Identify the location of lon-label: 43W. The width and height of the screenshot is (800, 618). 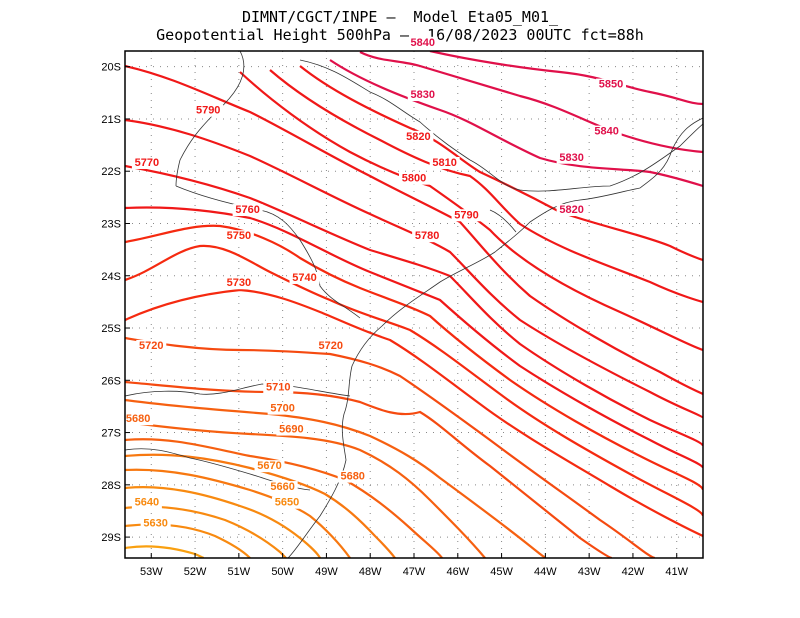
(589, 572).